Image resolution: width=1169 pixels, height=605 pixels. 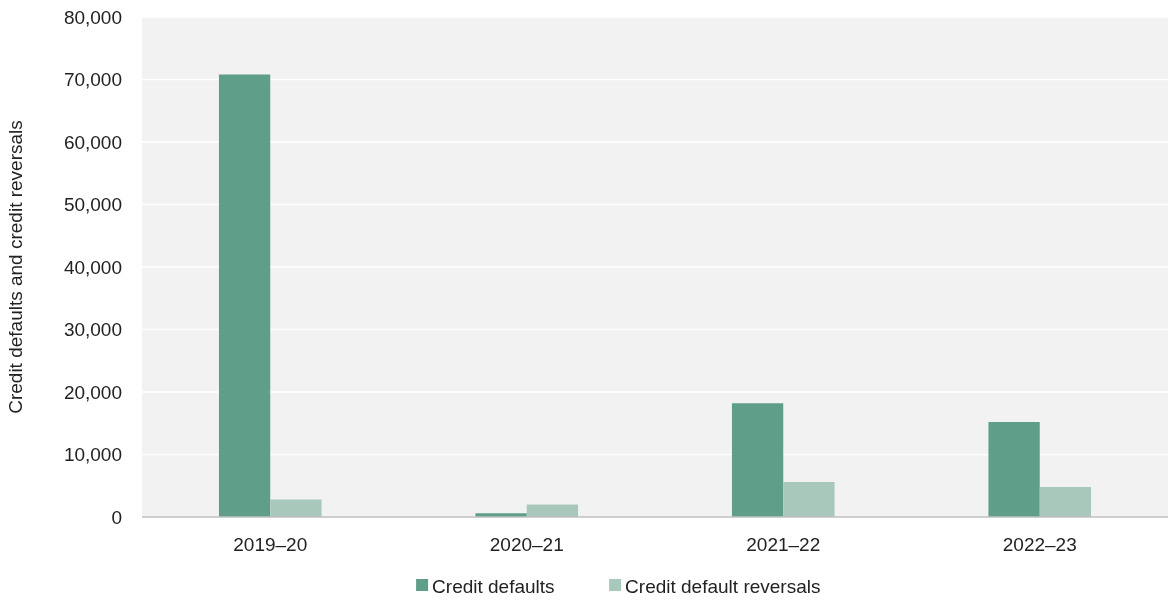 What do you see at coordinates (723, 586) in the screenshot?
I see `legend-label: Credit default reversals` at bounding box center [723, 586].